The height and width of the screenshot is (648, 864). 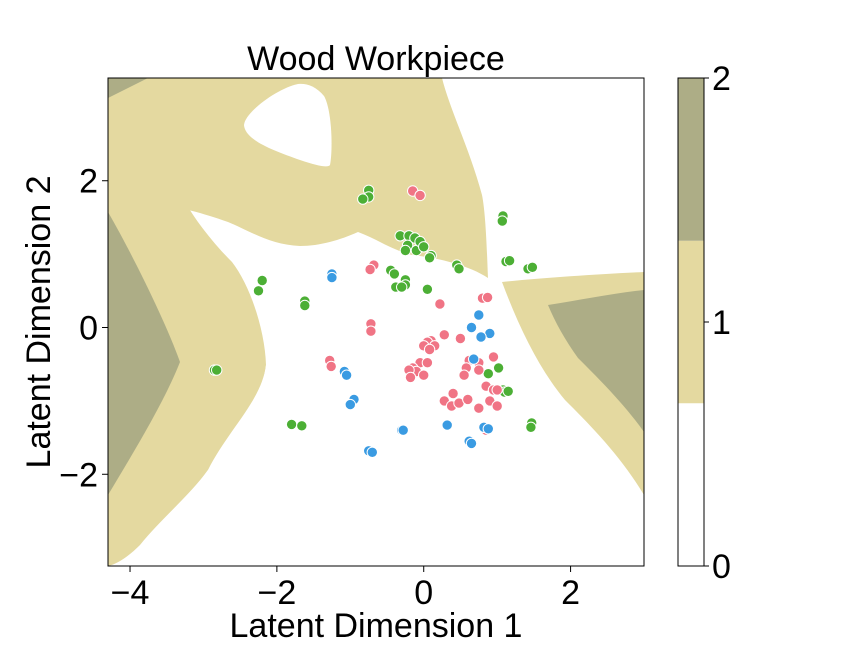 I want to click on x-tick-label: −4, so click(x=130, y=593).